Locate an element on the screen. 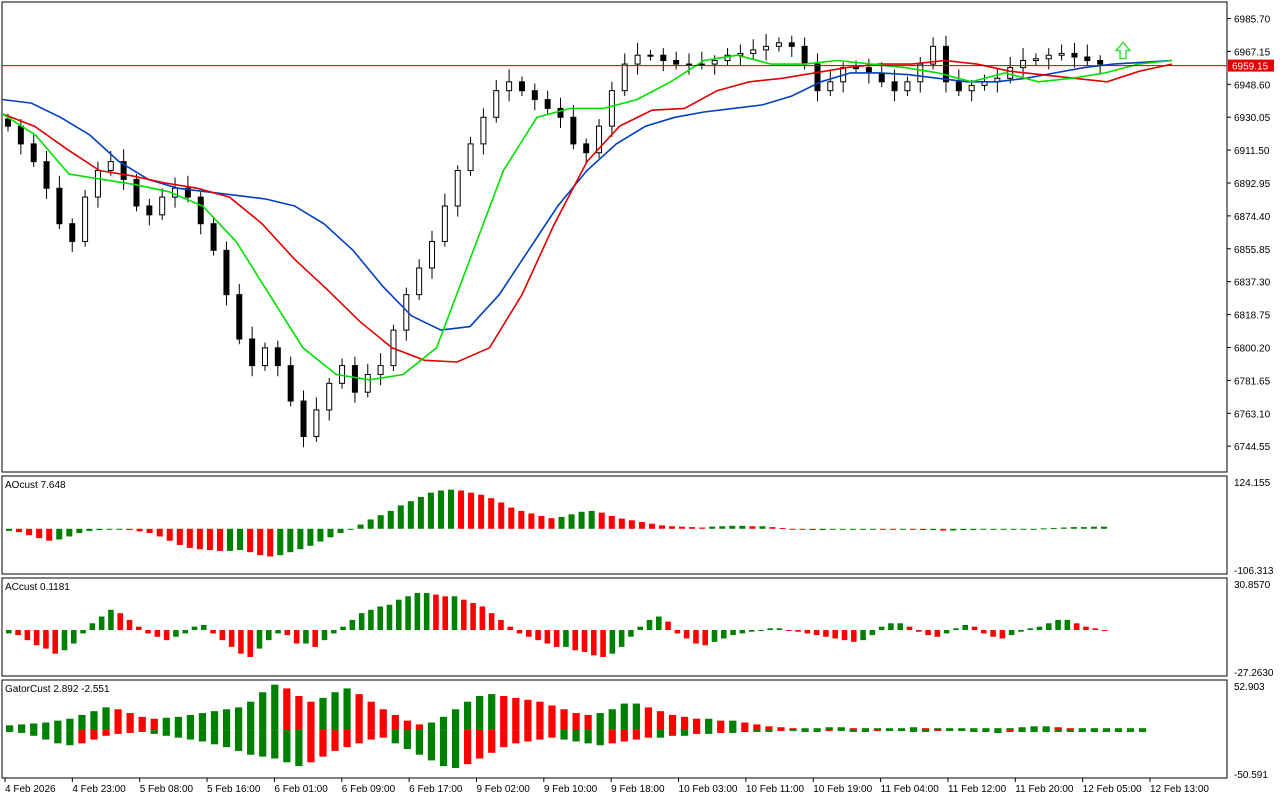 Image resolution: width=1280 pixels, height=805 pixels. gator-tick-label: -50.591 is located at coordinates (1251, 775).